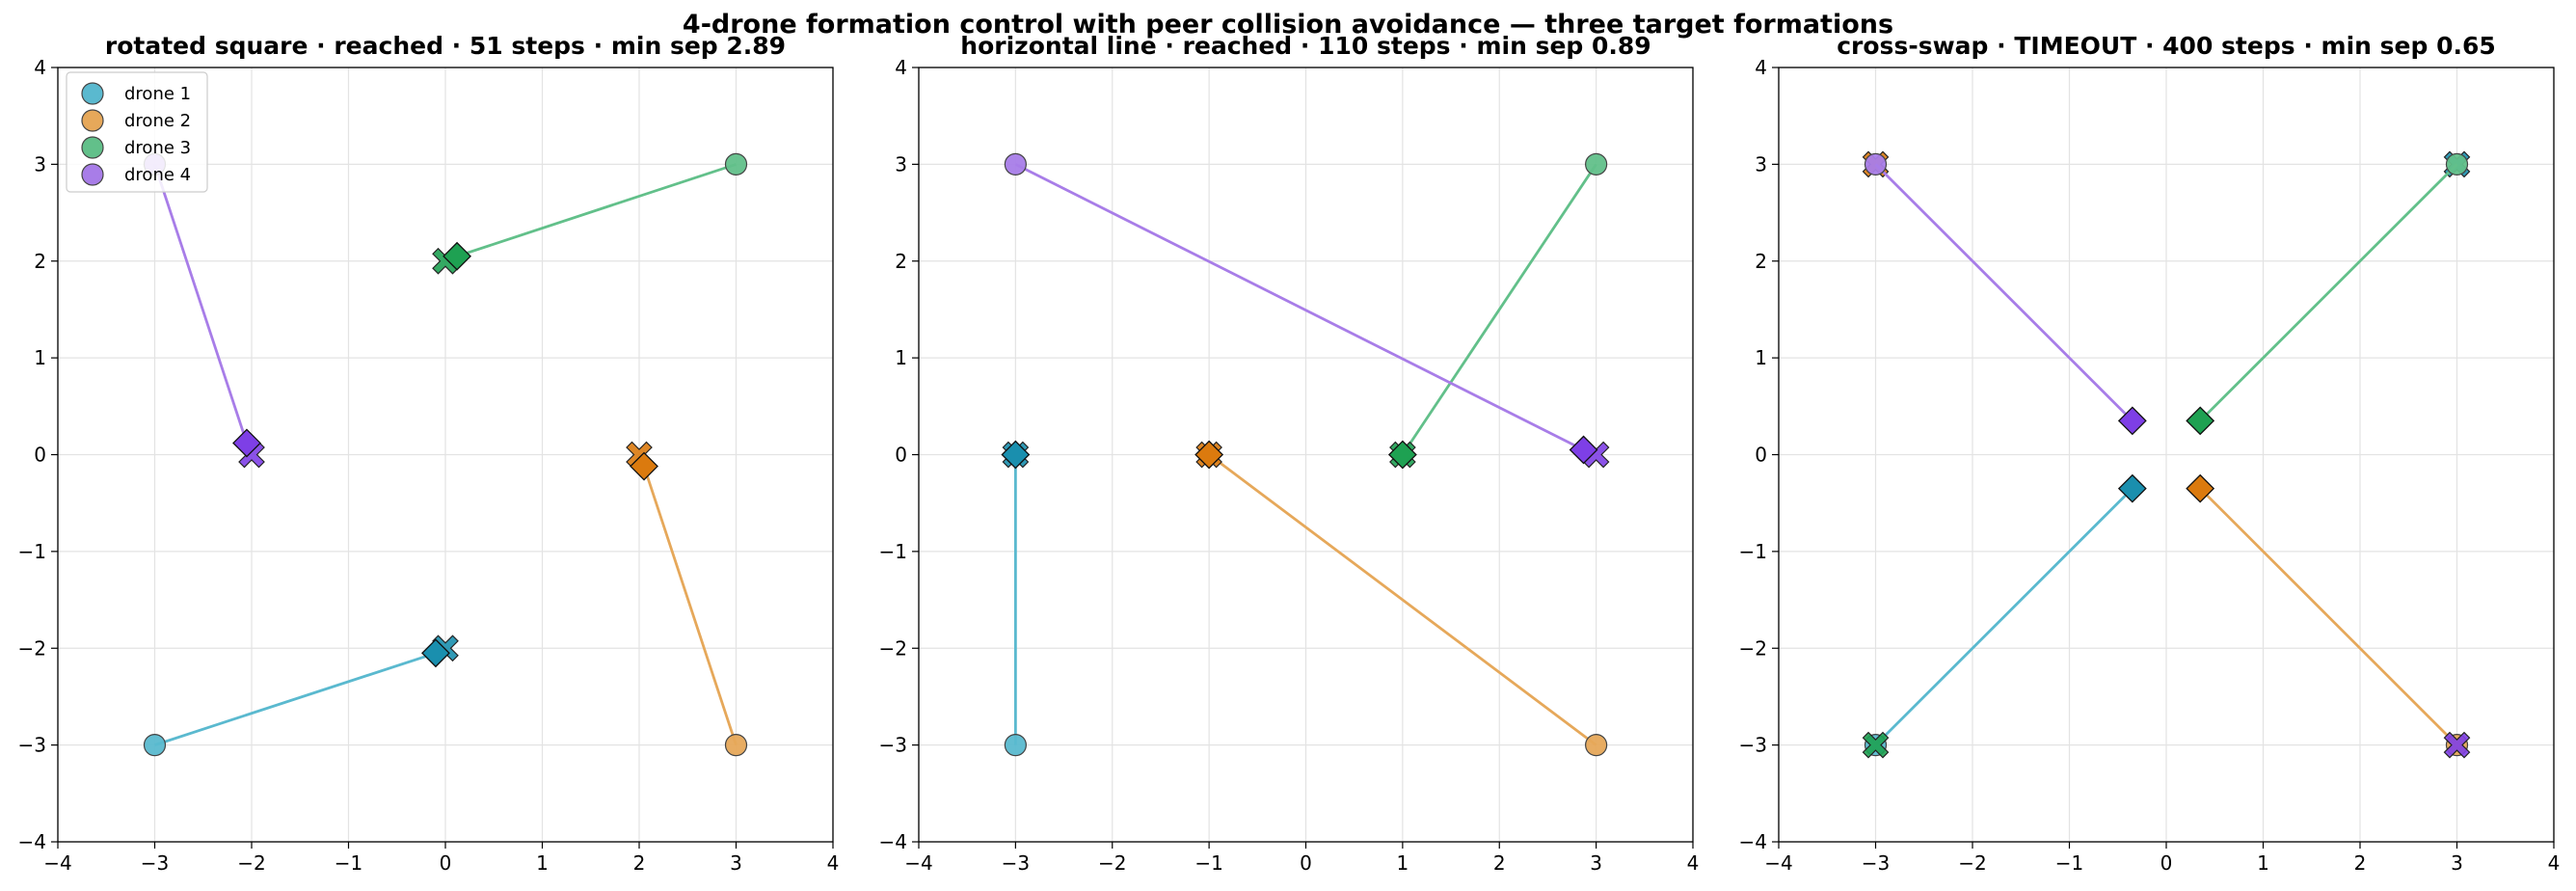  What do you see at coordinates (1753, 648) in the screenshot?
I see `y-tick-label: −2` at bounding box center [1753, 648].